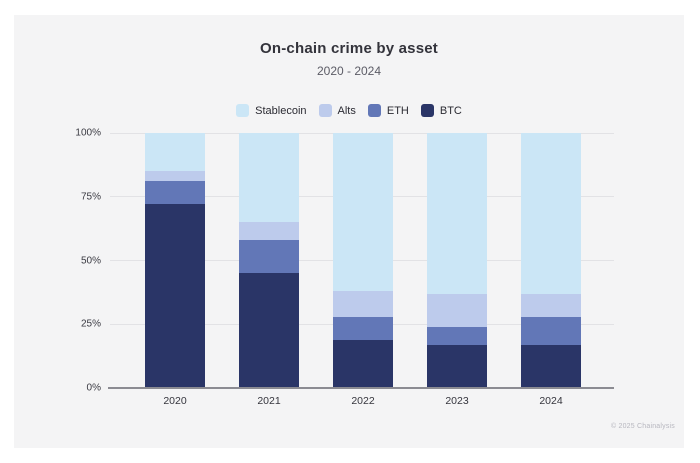 Image resolution: width=700 pixels, height=463 pixels. Describe the element at coordinates (325, 110) in the screenshot. I see `legend-swatch-alts` at that location.